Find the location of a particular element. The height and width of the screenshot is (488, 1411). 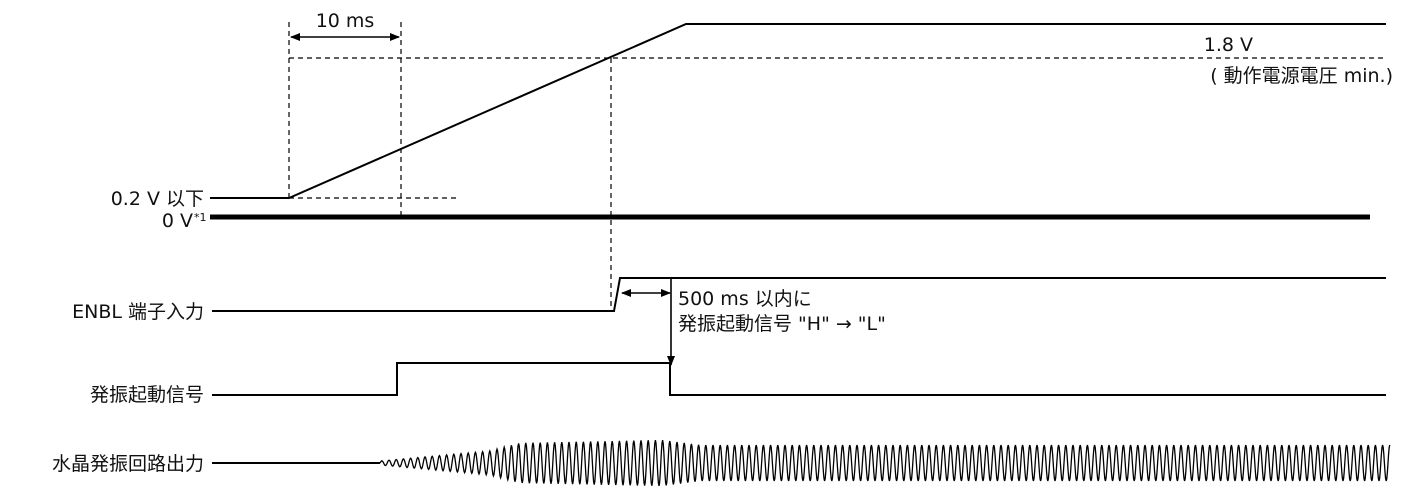

ground-line: 0 V *1 is located at coordinates (766, 221).